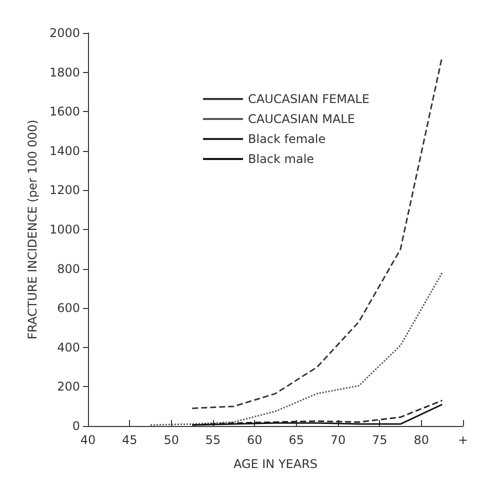  What do you see at coordinates (309, 99) in the screenshot?
I see `legend-label: CAUCASIAN FEMALE` at bounding box center [309, 99].